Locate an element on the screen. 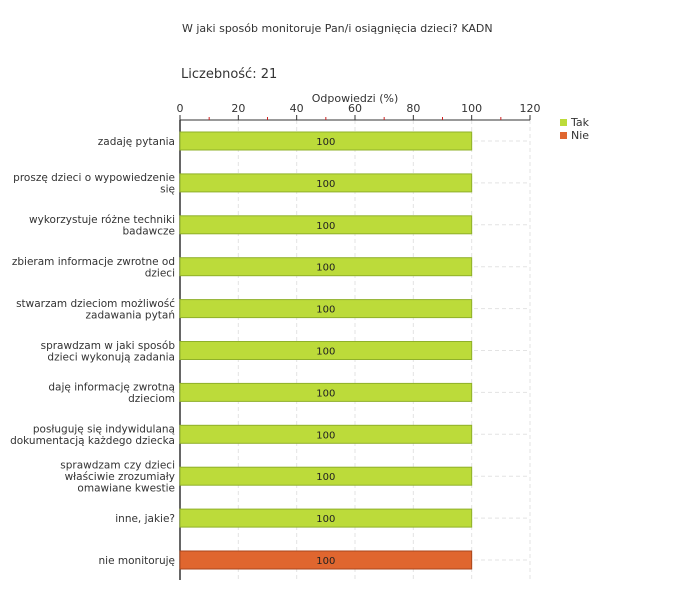 The image size is (680, 600). x-tick-label: 20 is located at coordinates (238, 108).